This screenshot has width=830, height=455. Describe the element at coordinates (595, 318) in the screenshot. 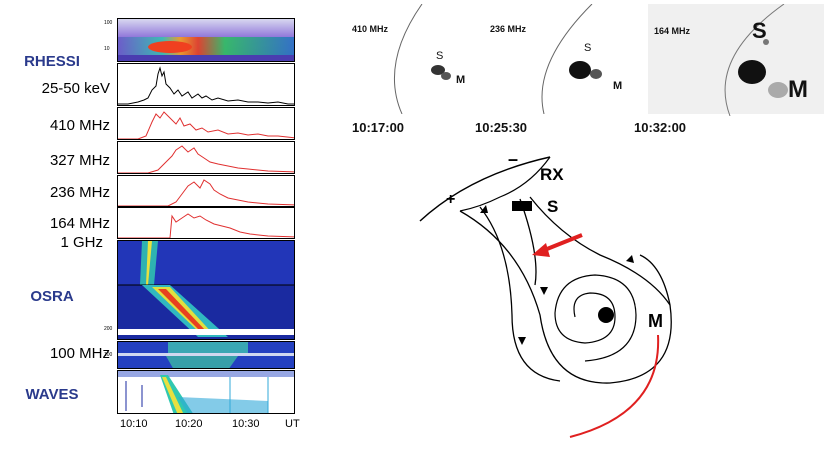

I see `flux-rope-spiral` at that location.